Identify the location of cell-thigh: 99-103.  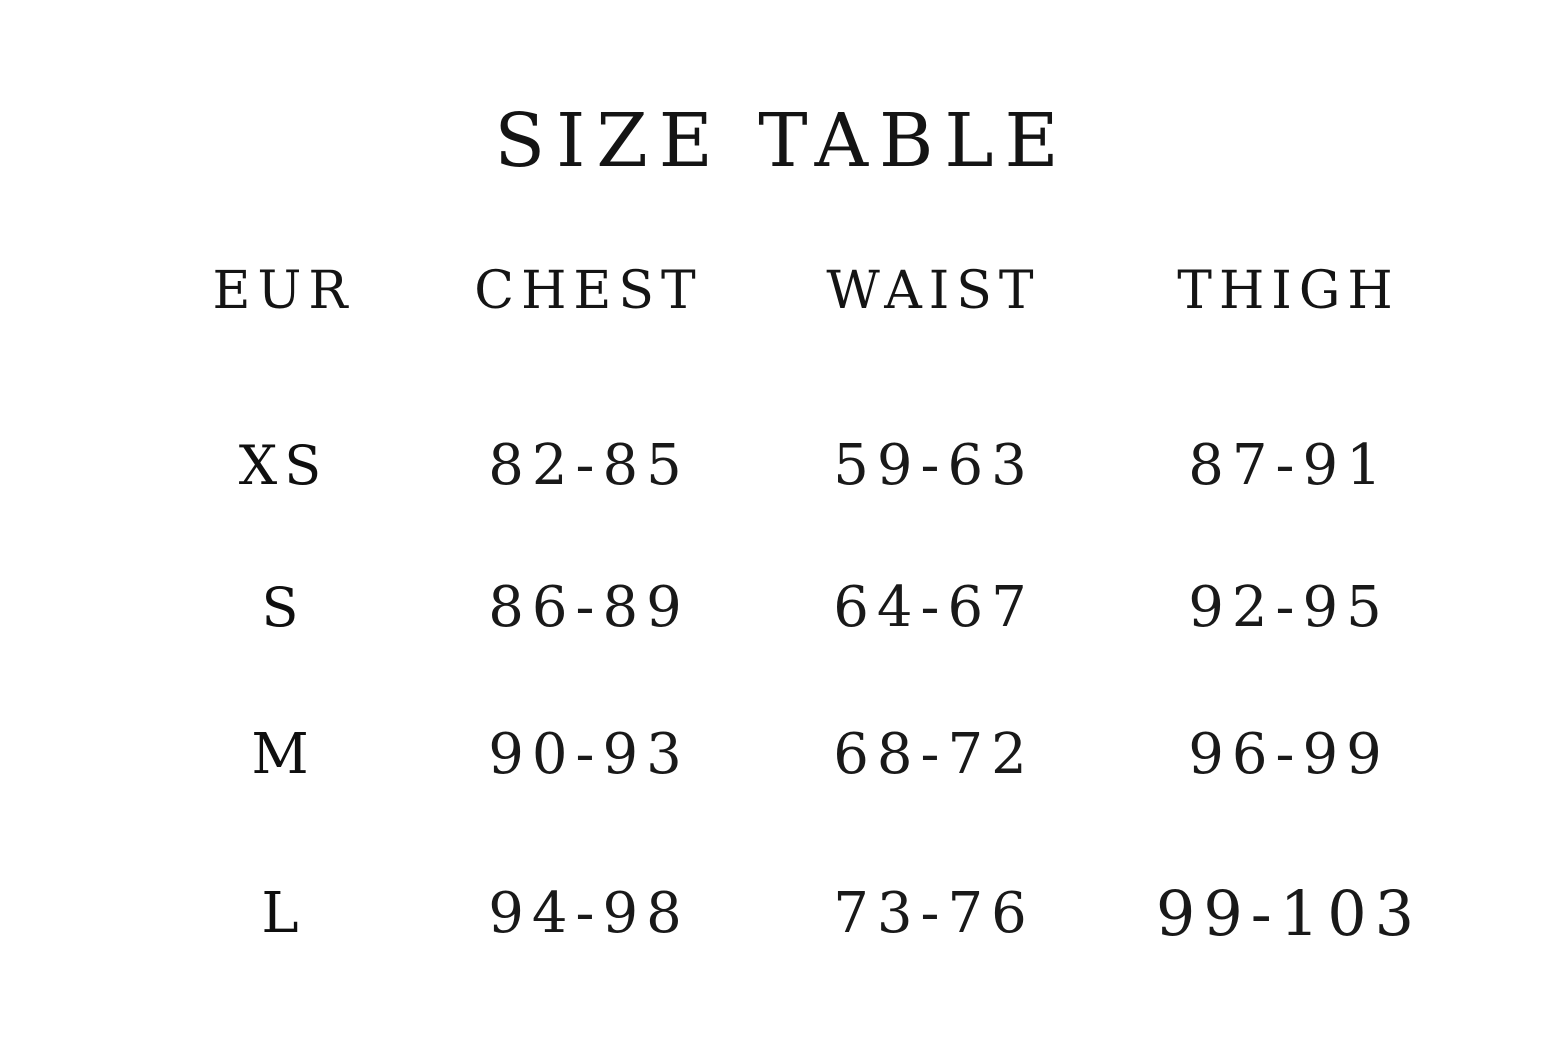
(1289, 913).